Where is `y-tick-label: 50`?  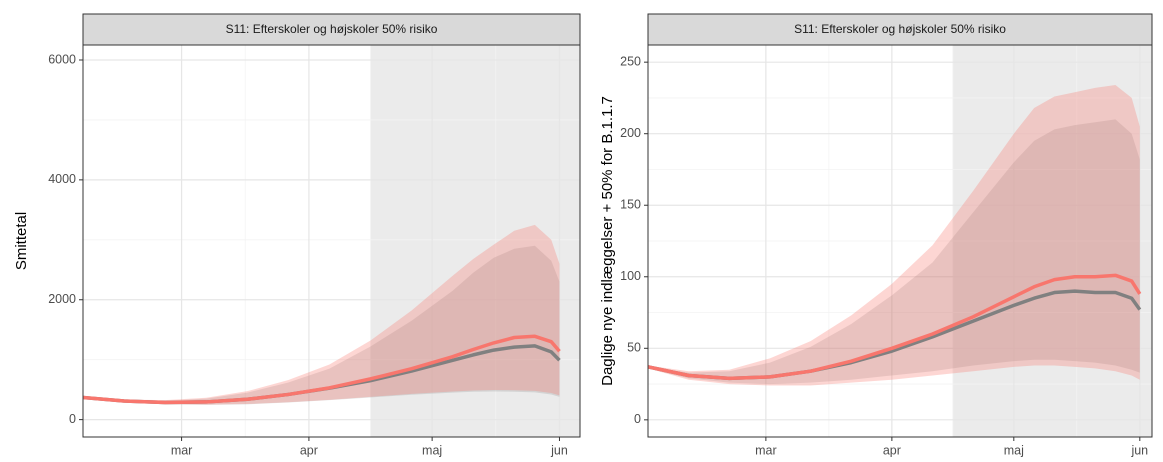
y-tick-label: 50 is located at coordinates (634, 348).